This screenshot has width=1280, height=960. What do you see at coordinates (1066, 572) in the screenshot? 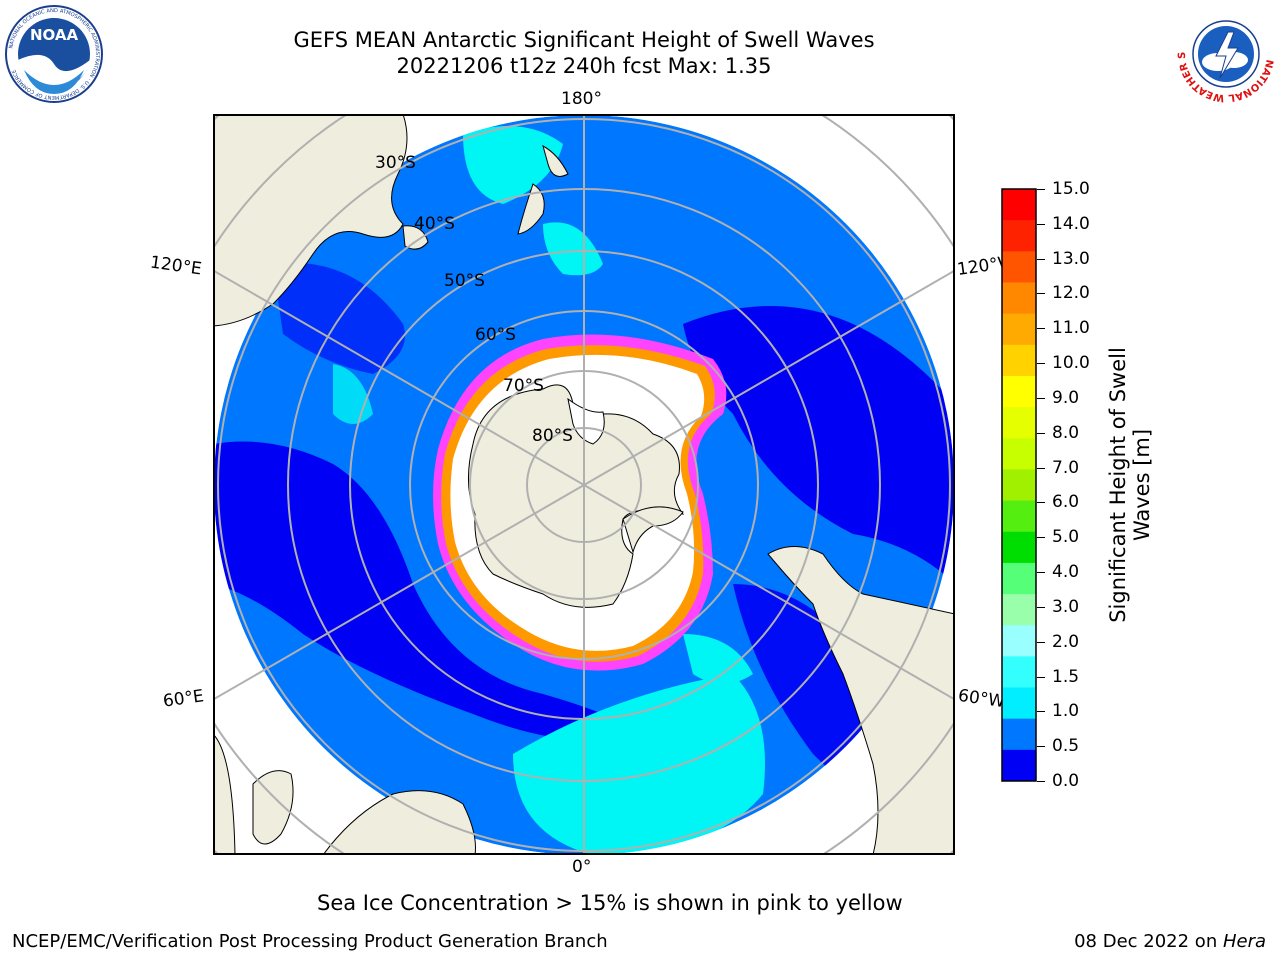
I see `colorbar-tick-label: 4.0` at bounding box center [1066, 572].